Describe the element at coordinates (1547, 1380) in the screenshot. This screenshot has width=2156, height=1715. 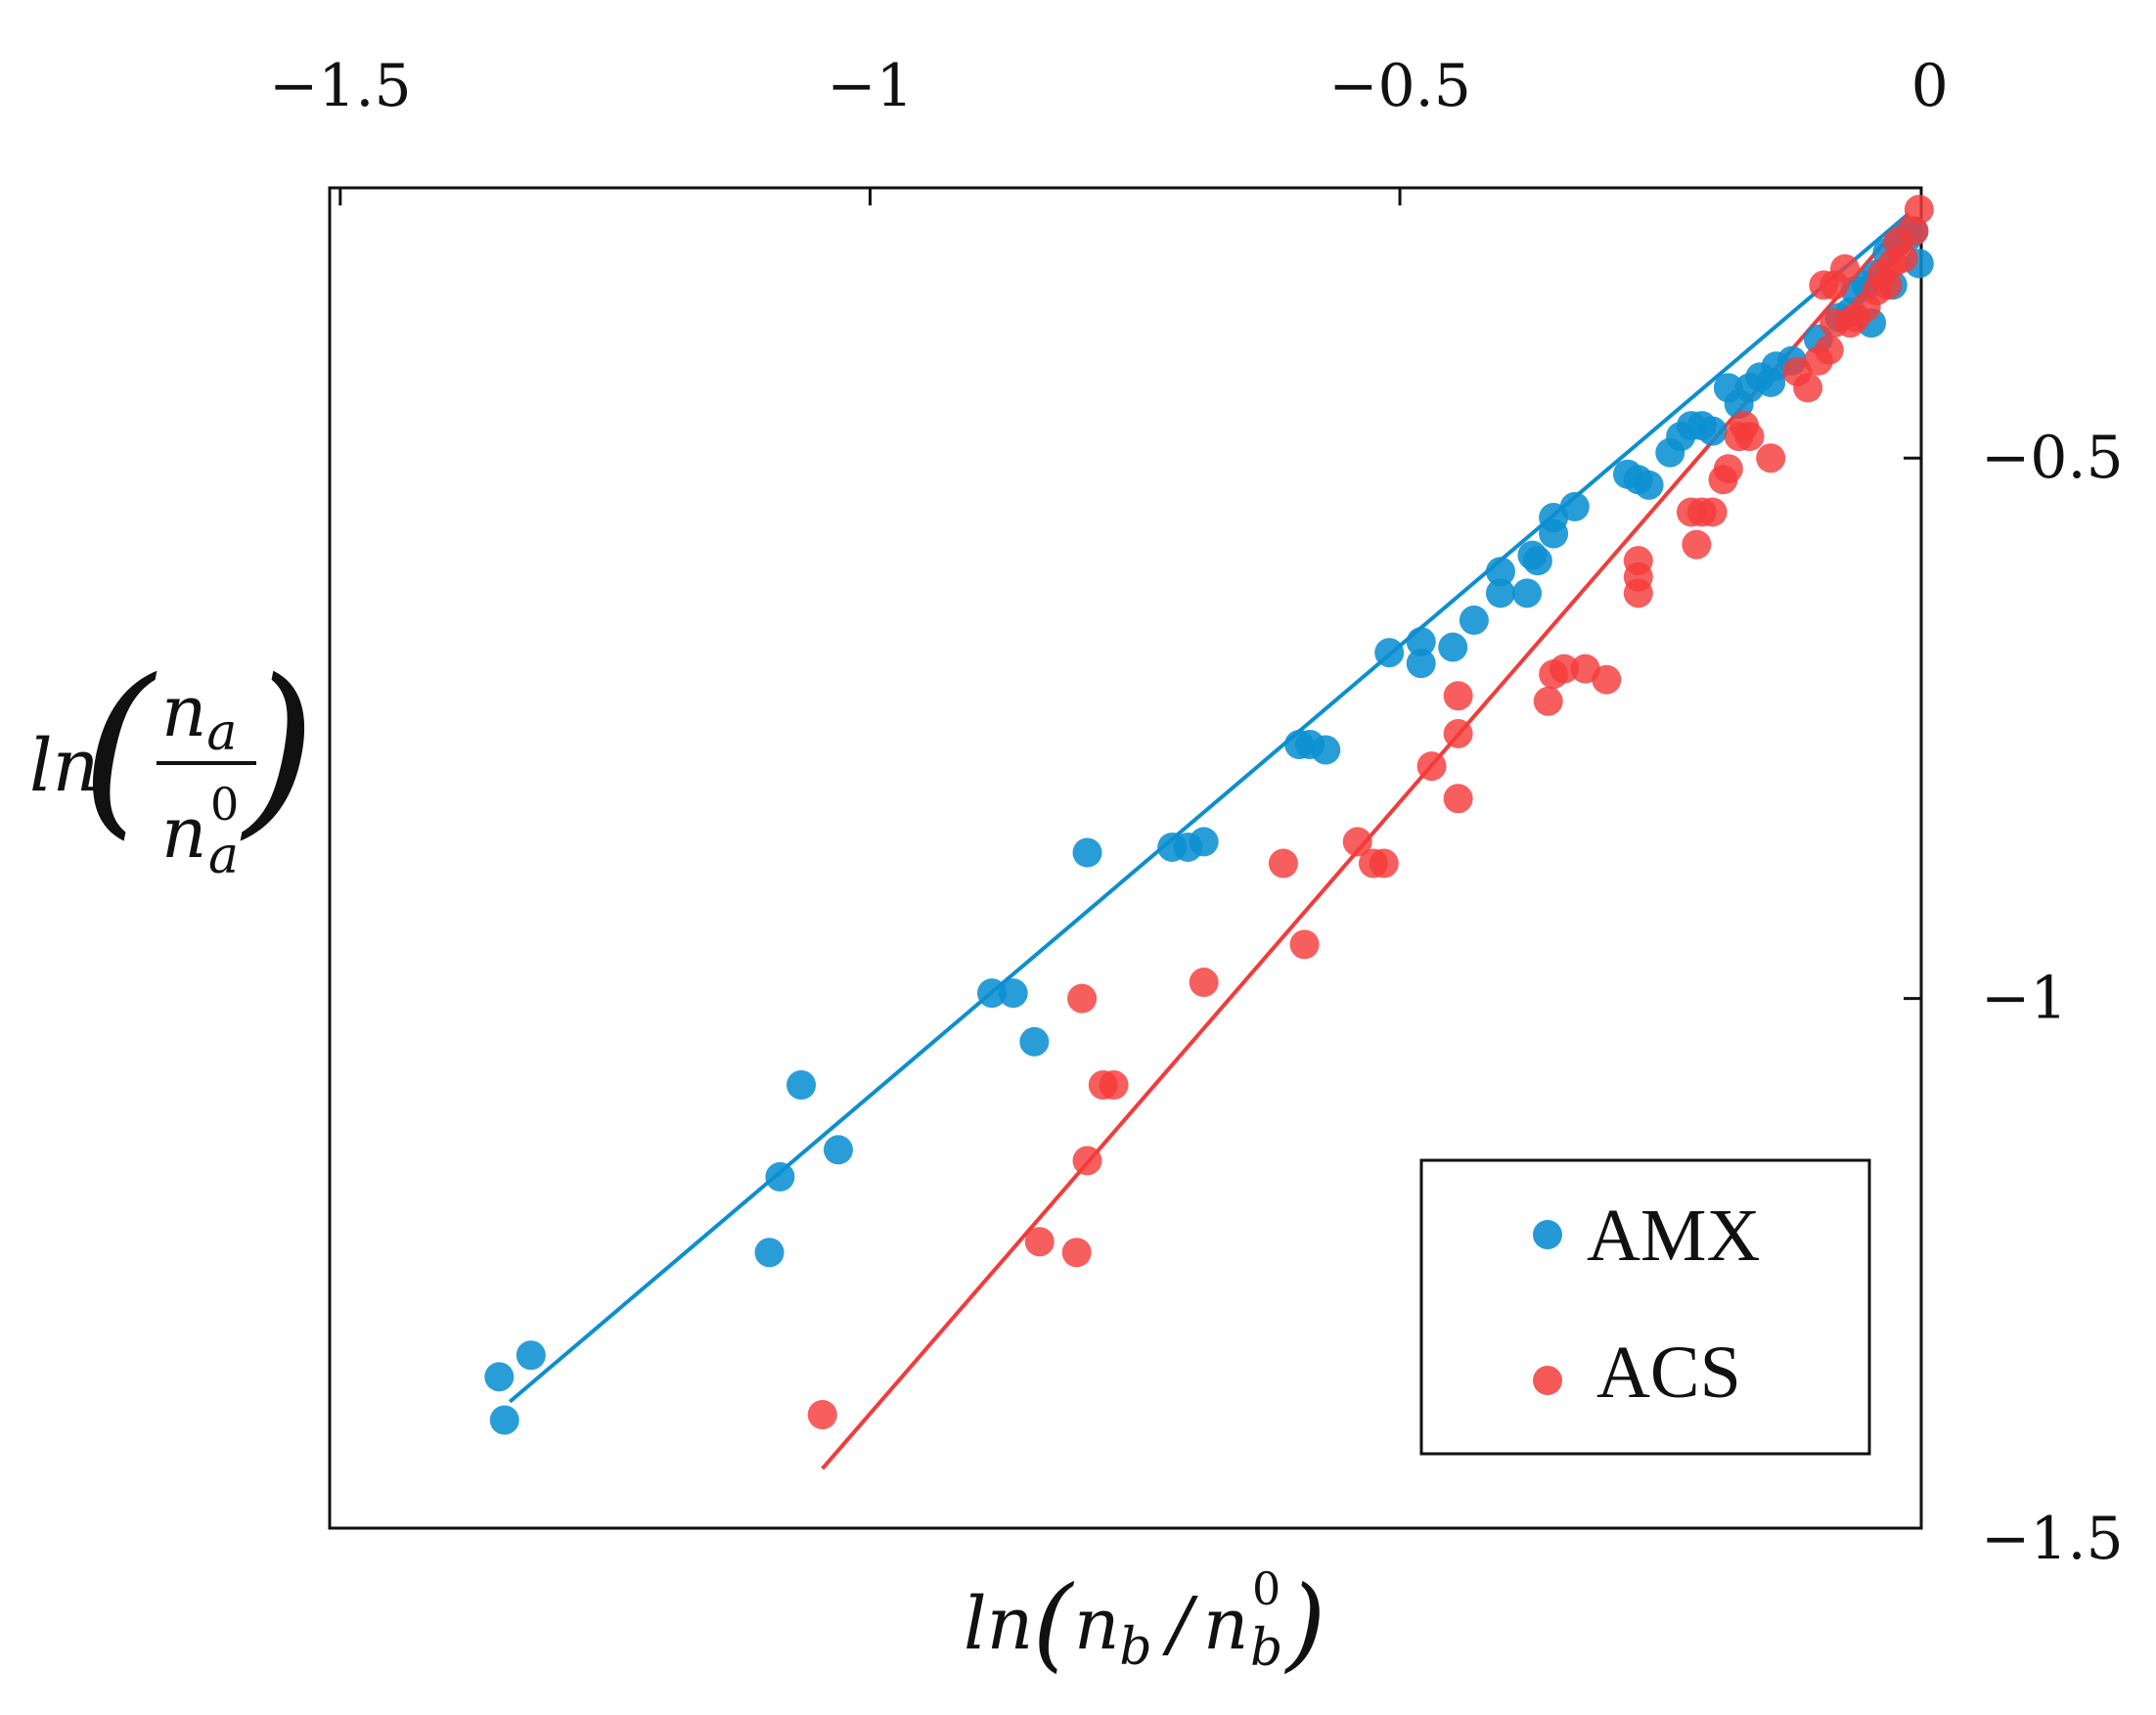
I see `legend-marker-acs` at that location.